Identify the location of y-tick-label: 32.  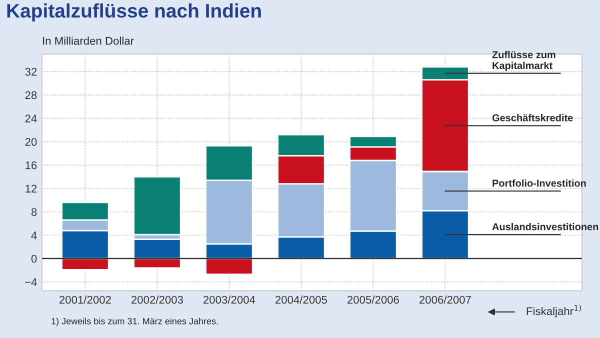
(31, 72).